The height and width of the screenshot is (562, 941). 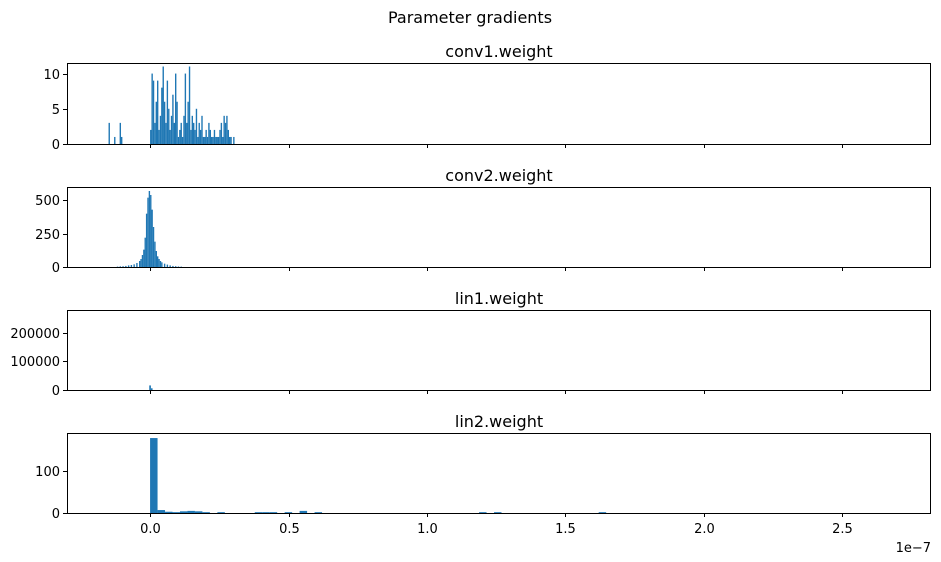 What do you see at coordinates (289, 529) in the screenshot?
I see `x-tick-label: 0.5` at bounding box center [289, 529].